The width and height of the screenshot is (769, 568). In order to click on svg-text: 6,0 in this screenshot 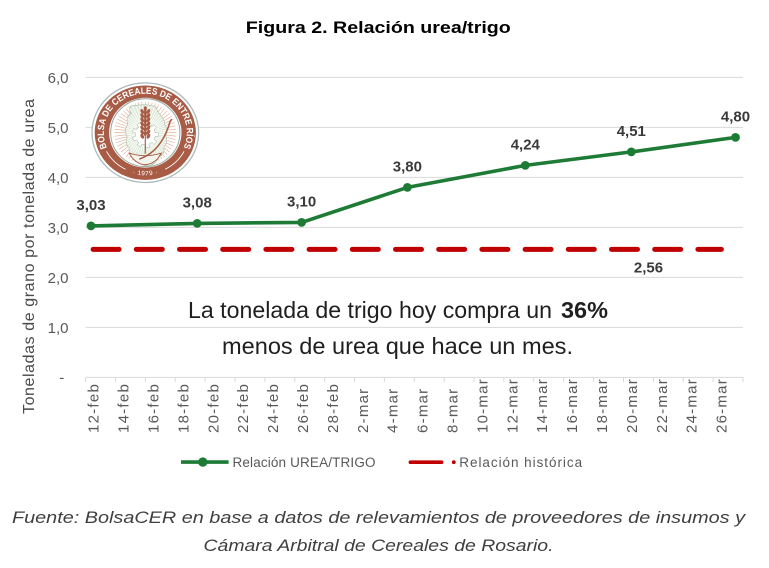, I will do `click(58, 78)`.